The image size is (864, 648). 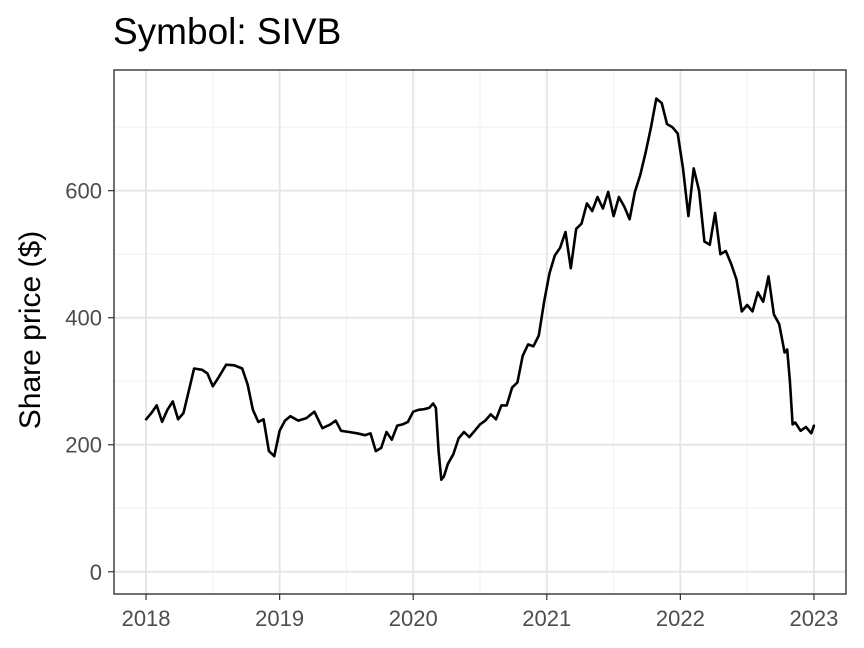 I want to click on x-tick-label: 2019, so click(x=279, y=618).